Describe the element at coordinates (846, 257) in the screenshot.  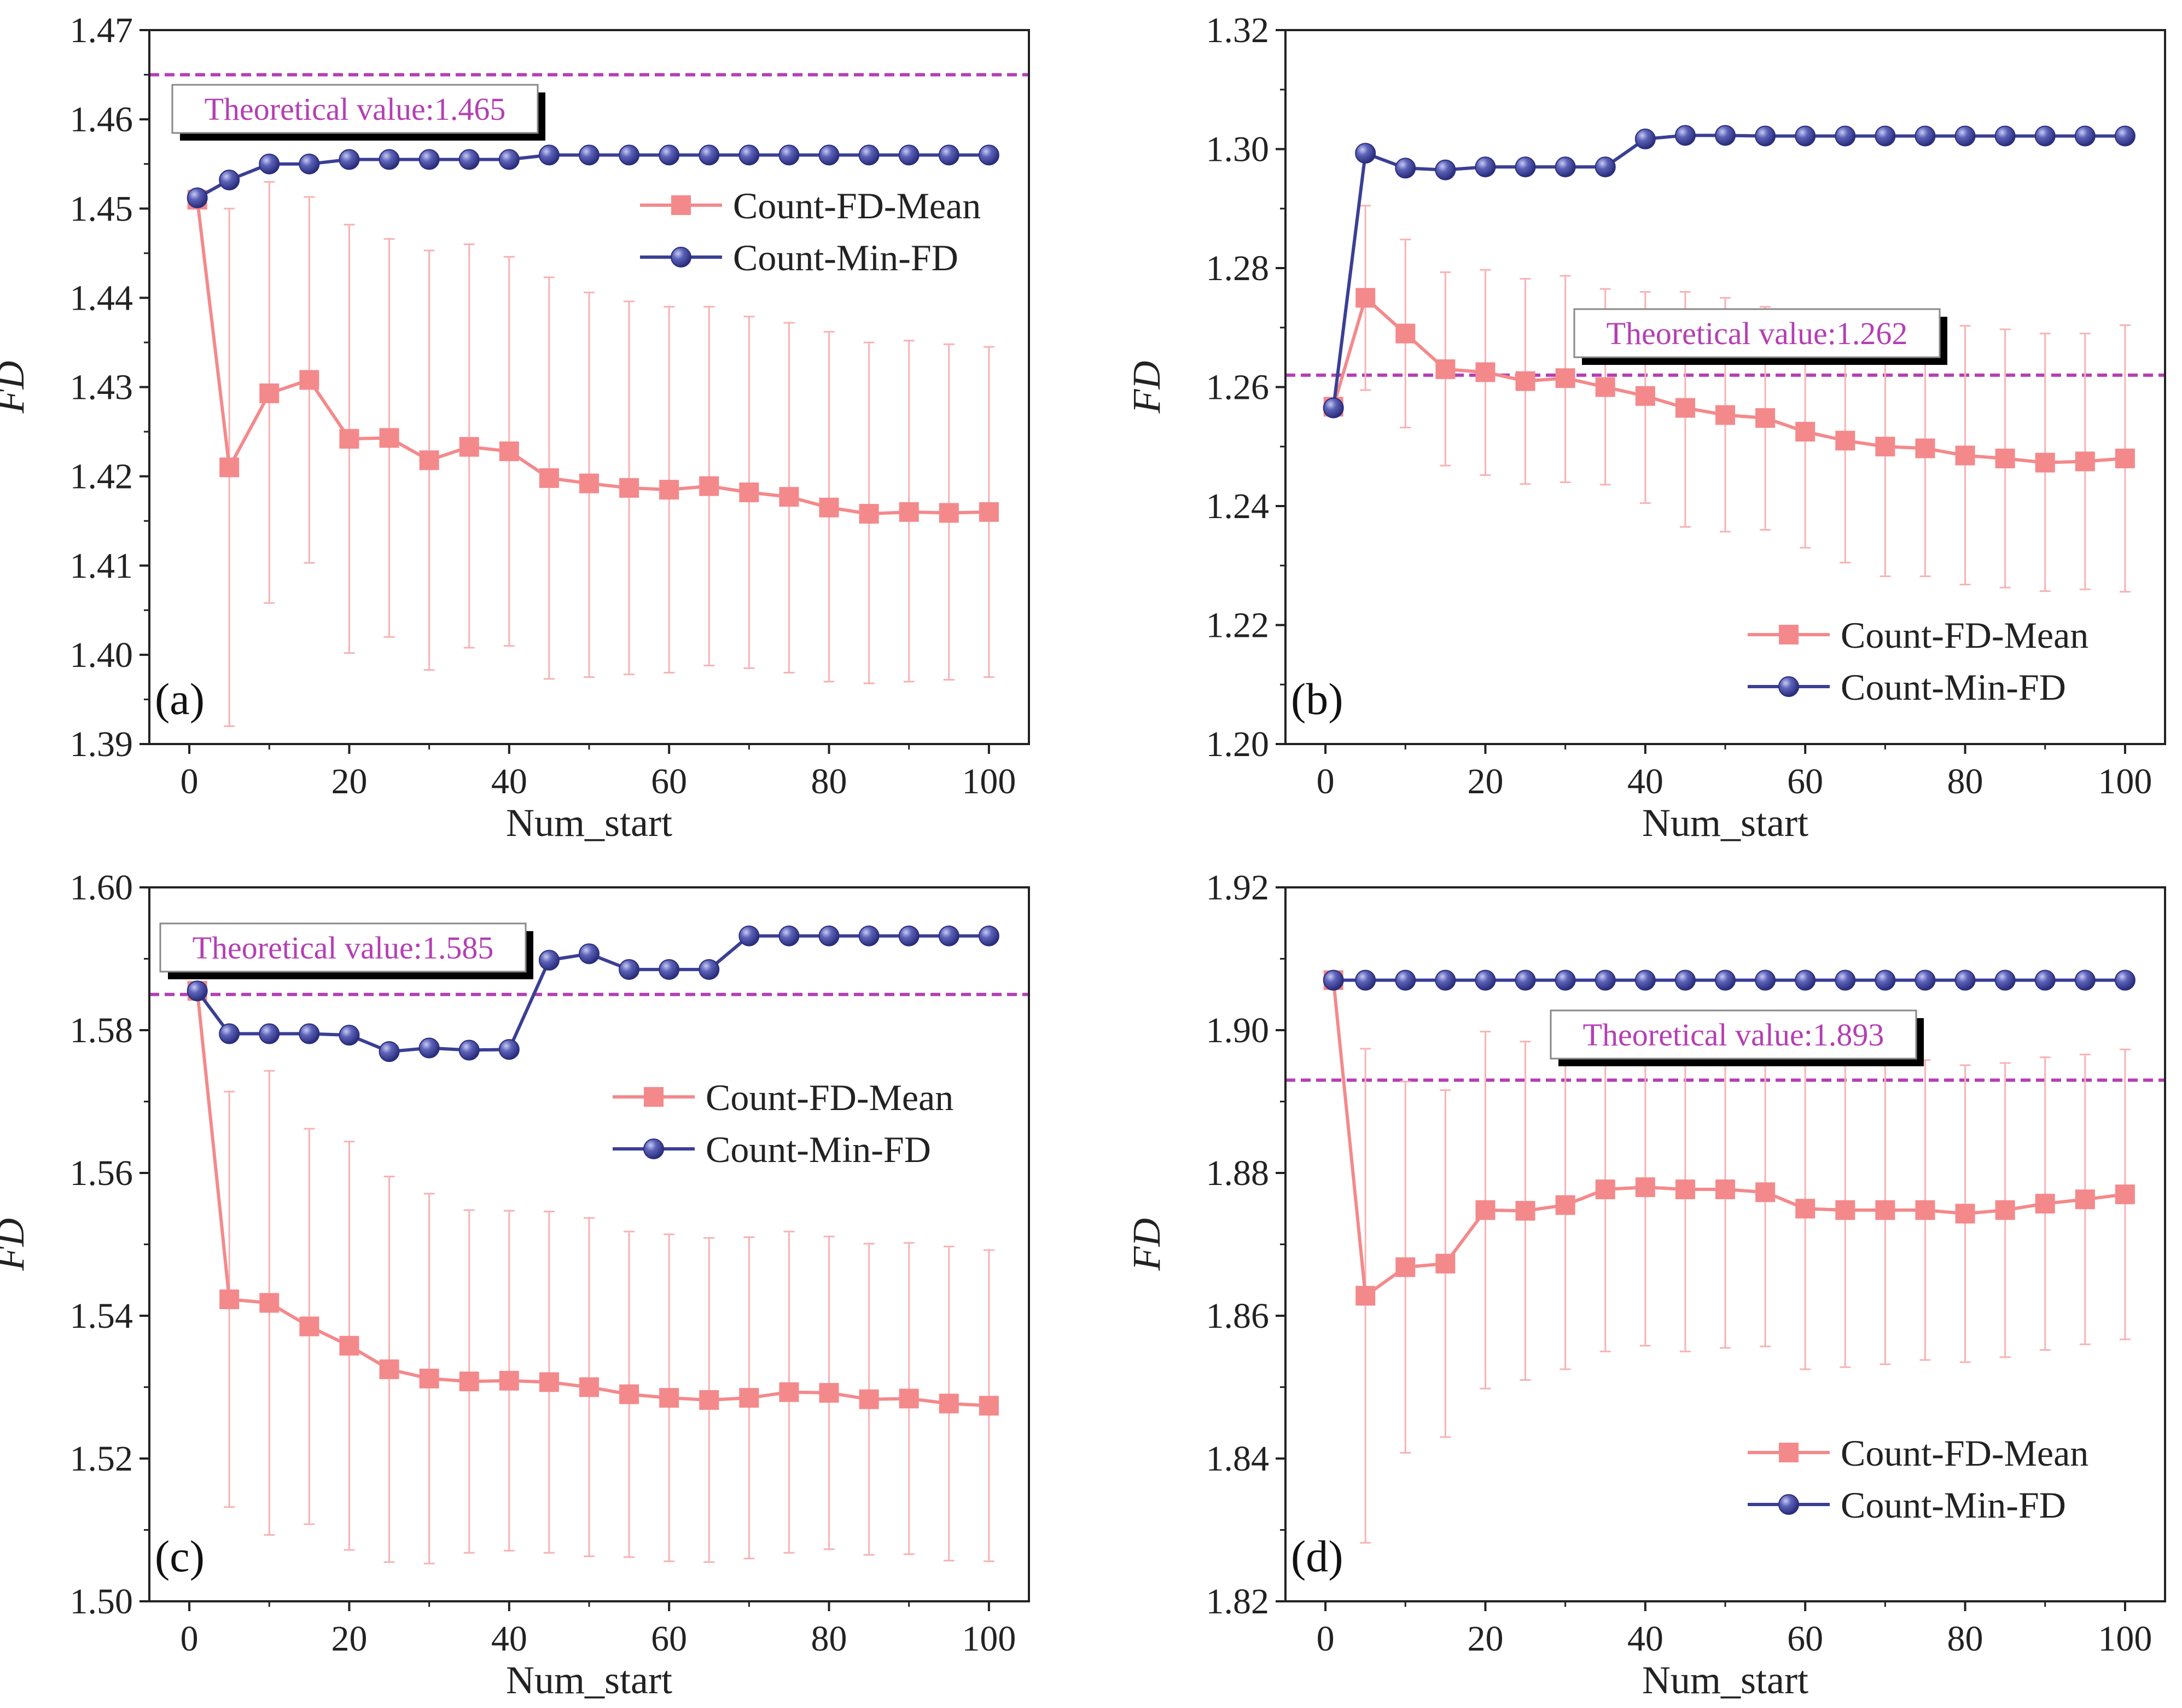
I see `legend-label: Count-Min-FD` at that location.